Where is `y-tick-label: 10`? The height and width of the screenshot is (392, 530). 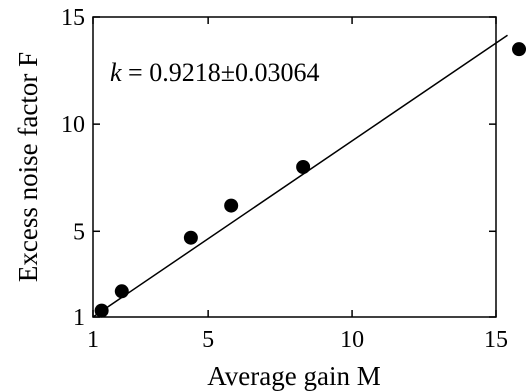 y-tick-label: 10 is located at coordinates (73, 125).